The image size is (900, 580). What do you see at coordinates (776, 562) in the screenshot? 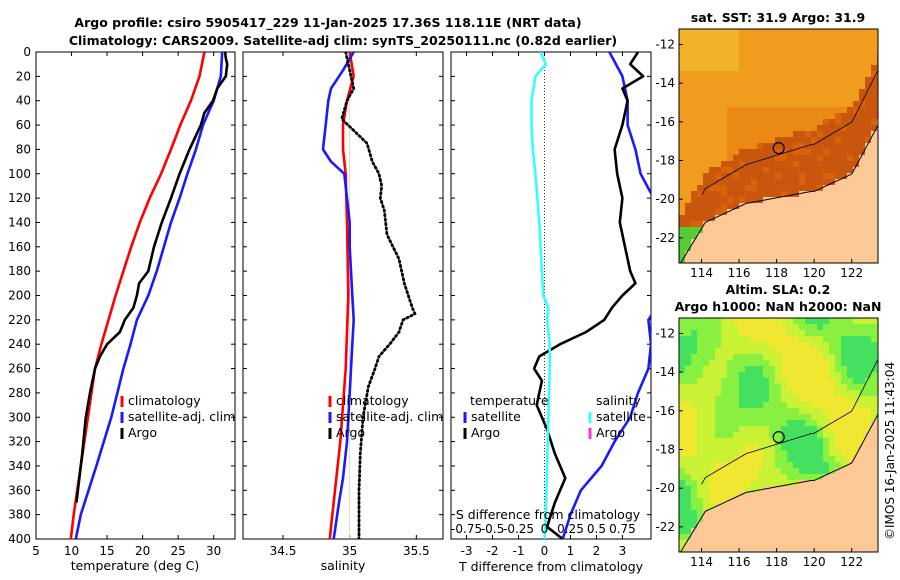
I see `map-x-tick-label: 118` at bounding box center [776, 562].